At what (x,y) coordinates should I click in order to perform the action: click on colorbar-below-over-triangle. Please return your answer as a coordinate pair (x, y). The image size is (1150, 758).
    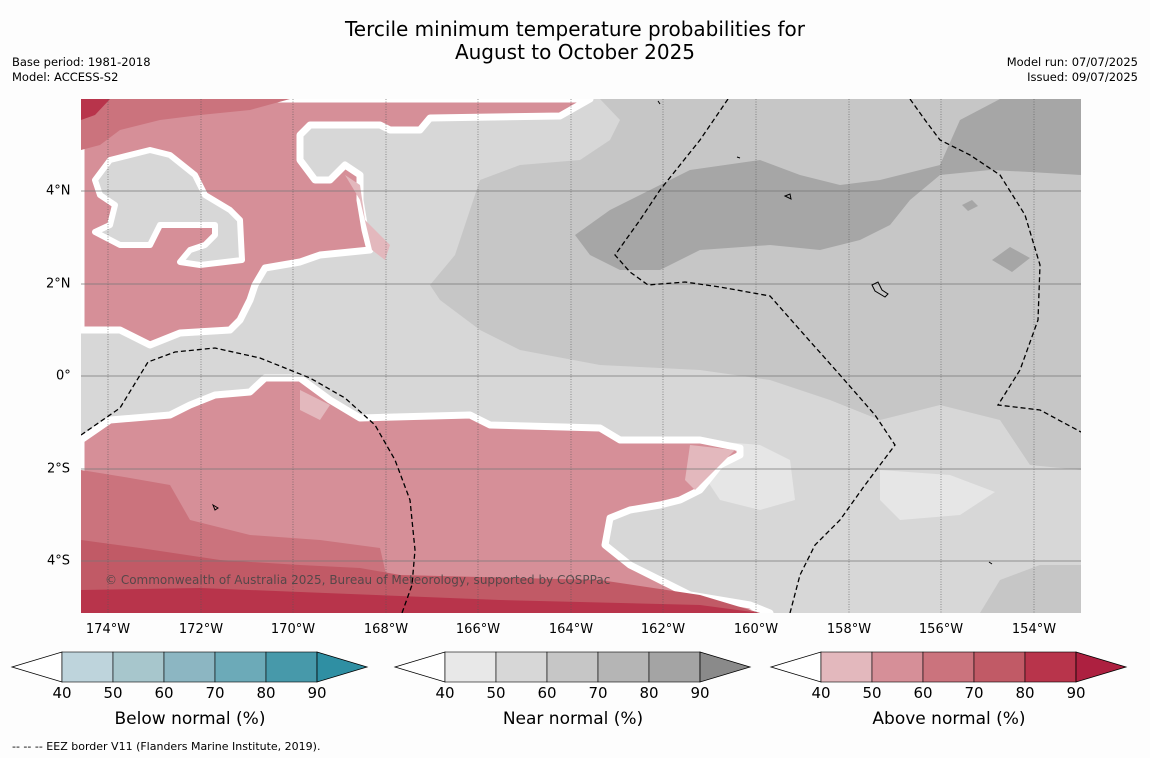
    Looking at the image, I should click on (342, 667).